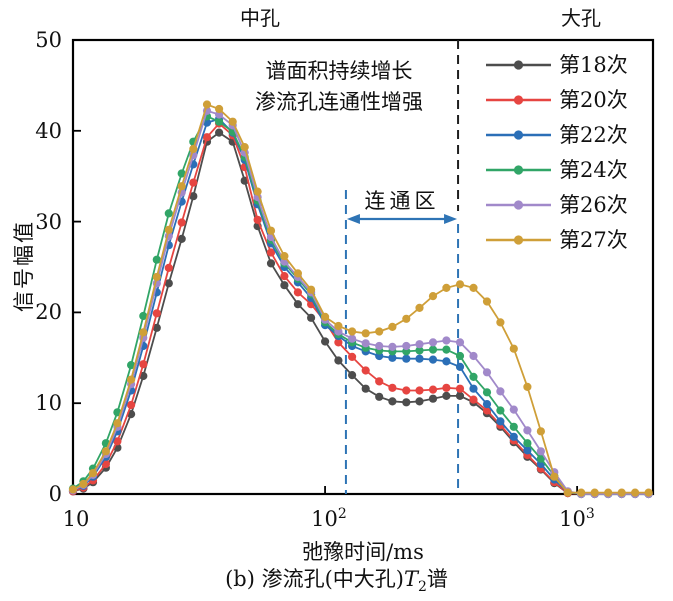 The image size is (673, 601). I want to click on legend-item-label-27: 第27次, so click(593, 240).